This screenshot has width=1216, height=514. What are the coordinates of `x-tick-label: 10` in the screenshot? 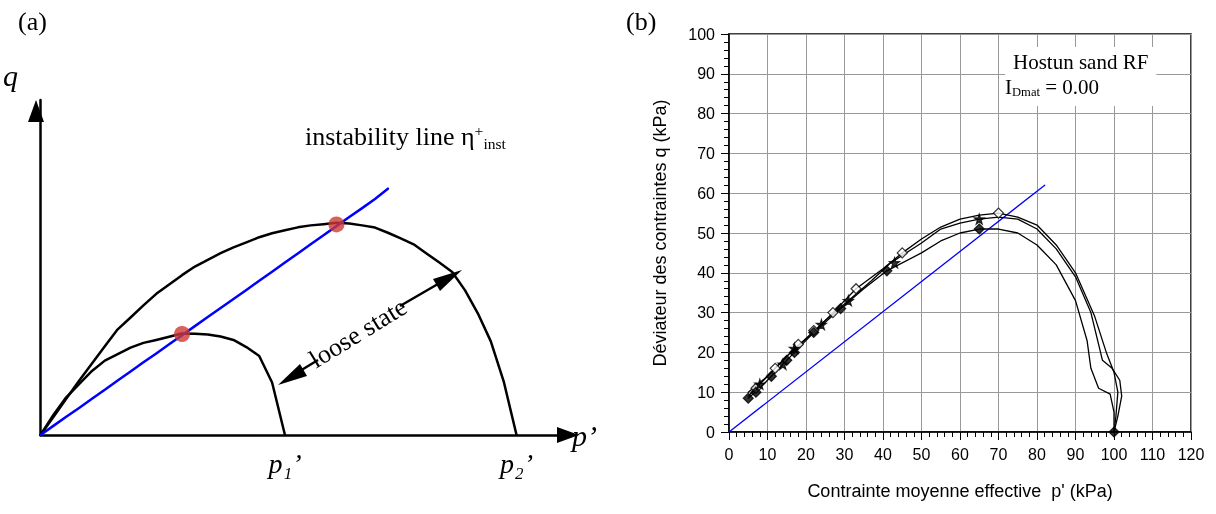 It's located at (767, 454).